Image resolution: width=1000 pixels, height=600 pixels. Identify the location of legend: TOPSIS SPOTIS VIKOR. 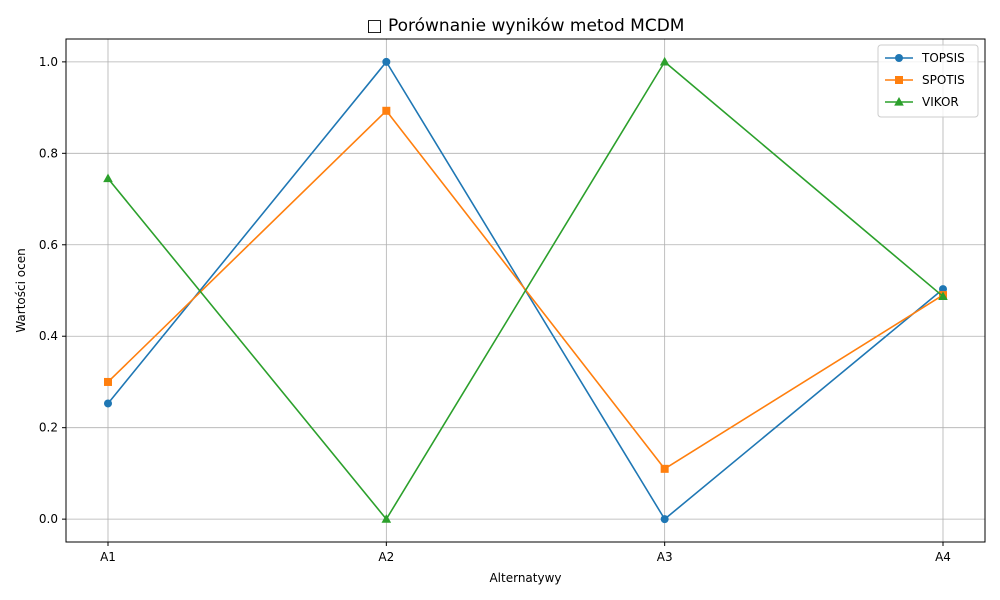
(928, 81).